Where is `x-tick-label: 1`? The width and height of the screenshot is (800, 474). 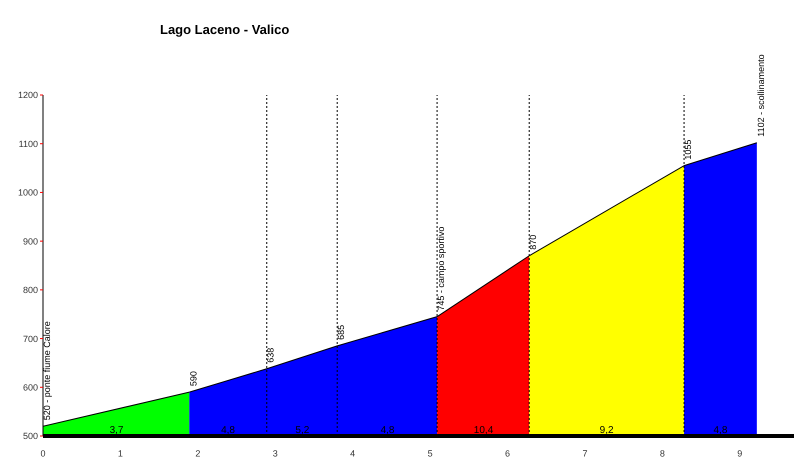 x-tick-label: 1 is located at coordinates (120, 453).